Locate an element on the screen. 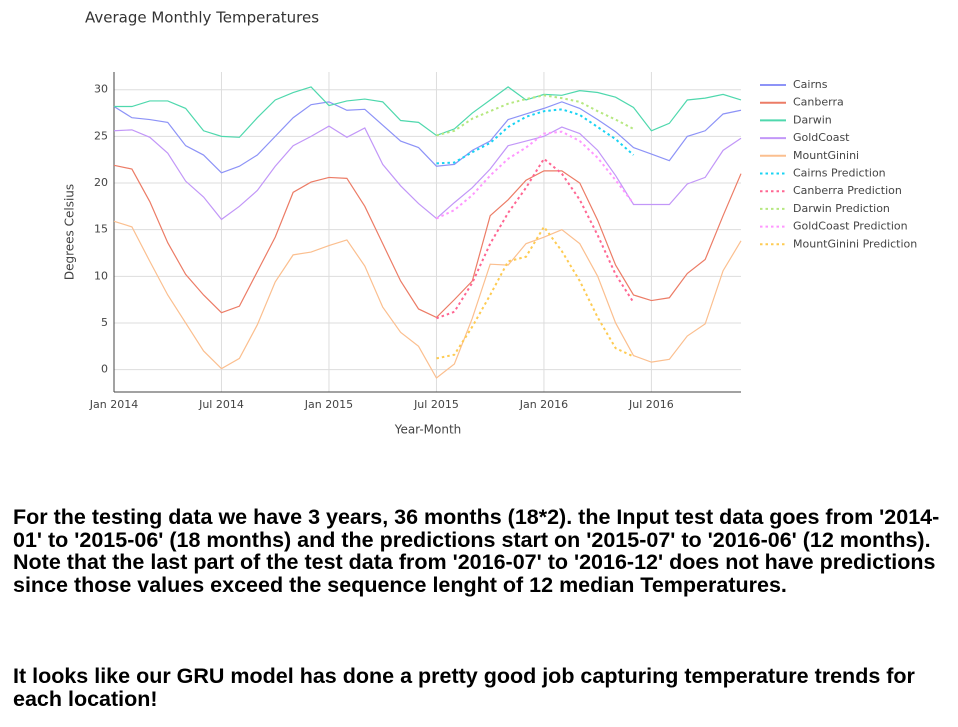 The image size is (958, 727). legend-label: GoldCoast is located at coordinates (821, 137).